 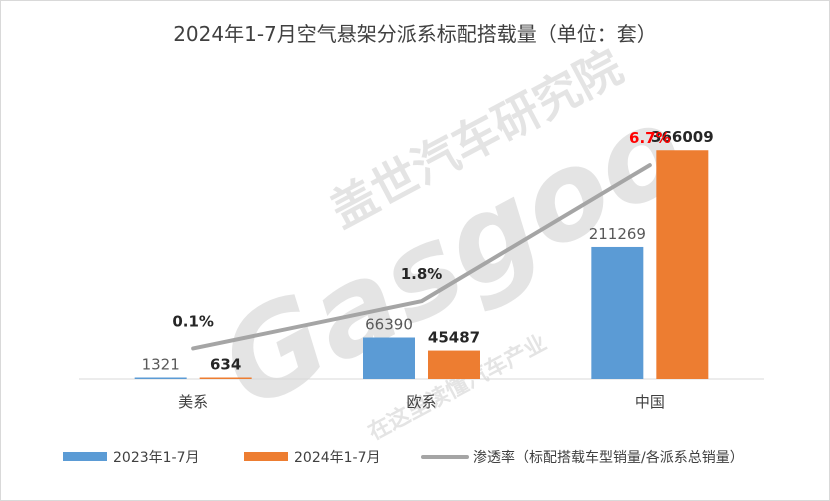 I want to click on legend-label: 渗透率（标配搭载车型销量/各派系总销量）, so click(x=608, y=457).